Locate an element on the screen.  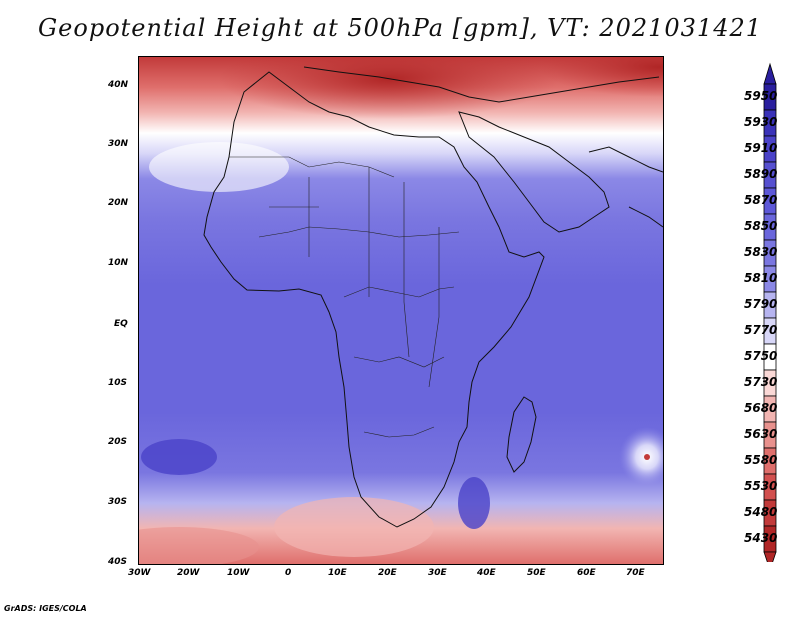
madagascar-outline is located at coordinates (521, 434).